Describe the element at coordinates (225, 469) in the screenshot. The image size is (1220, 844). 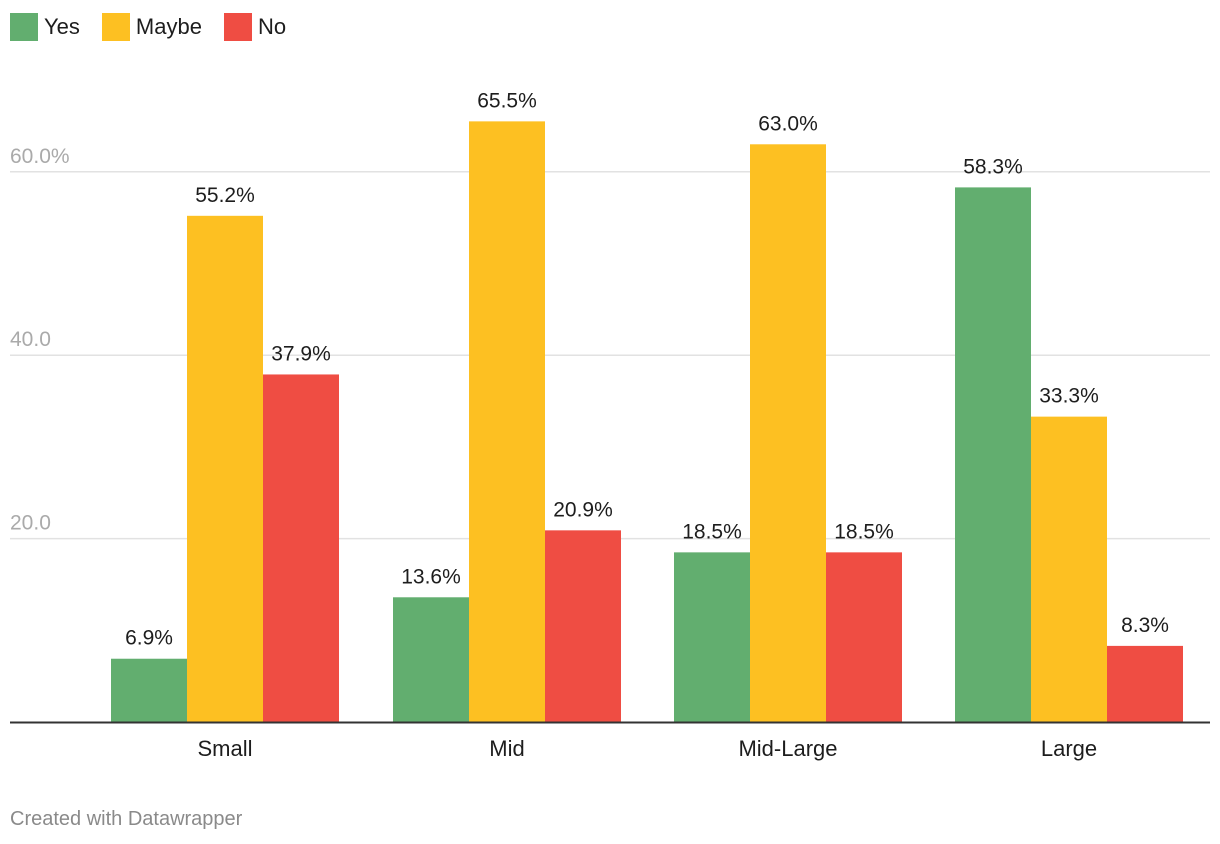
I see `bar-maybe-small` at that location.